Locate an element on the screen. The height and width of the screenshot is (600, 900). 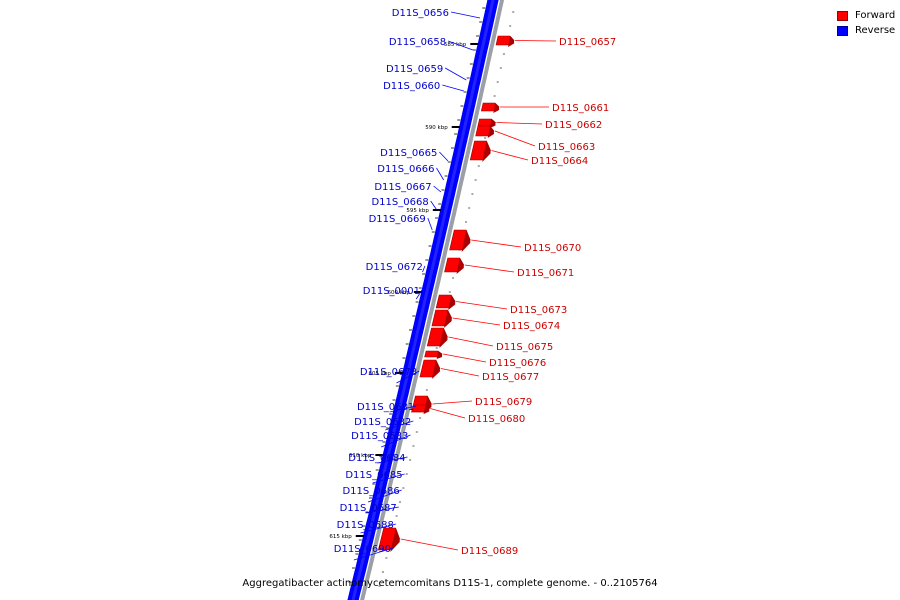
forward-gene-label: D11S_0663 is located at coordinates (566, 147).